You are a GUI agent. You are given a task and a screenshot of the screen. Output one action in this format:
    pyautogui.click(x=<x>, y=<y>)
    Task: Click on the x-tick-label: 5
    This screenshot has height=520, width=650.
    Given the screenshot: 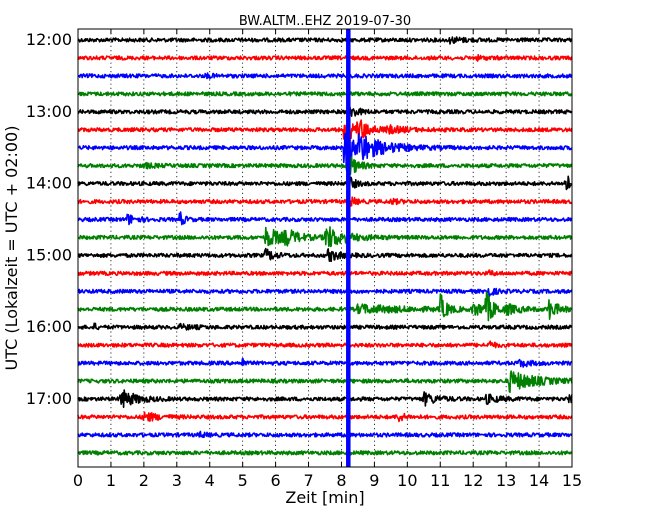 What is the action you would take?
    pyautogui.click(x=243, y=480)
    